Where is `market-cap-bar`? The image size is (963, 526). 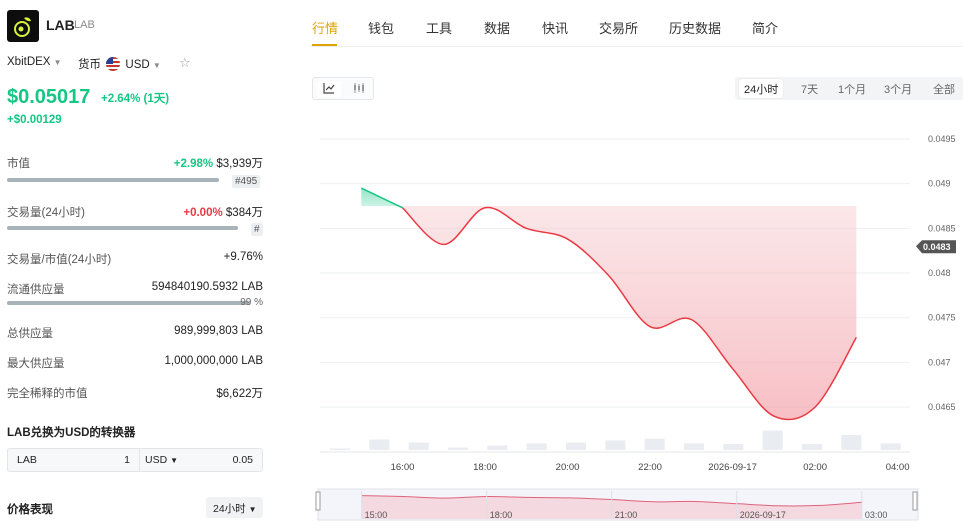 market-cap-bar is located at coordinates (113, 180).